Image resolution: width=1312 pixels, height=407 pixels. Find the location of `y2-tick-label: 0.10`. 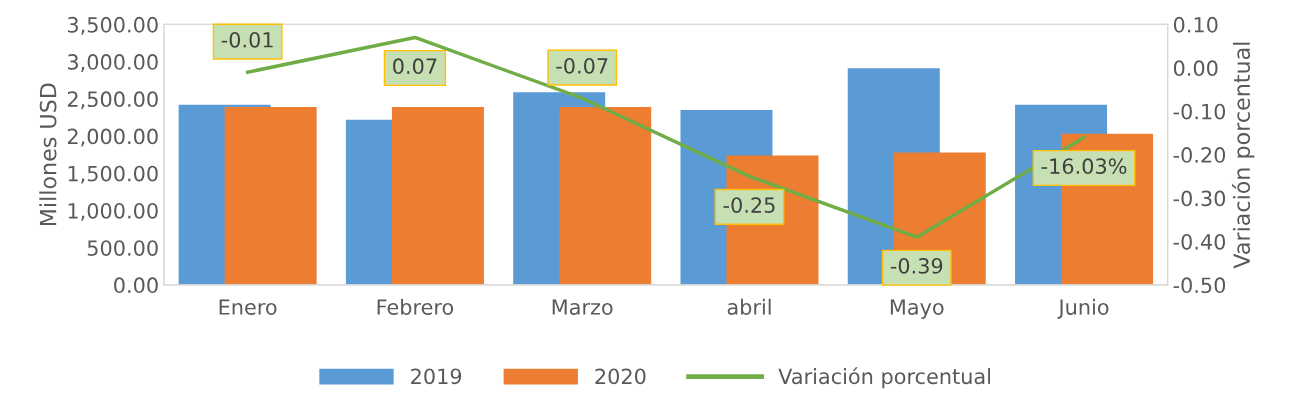

y2-tick-label: 0.10 is located at coordinates (1195, 24).